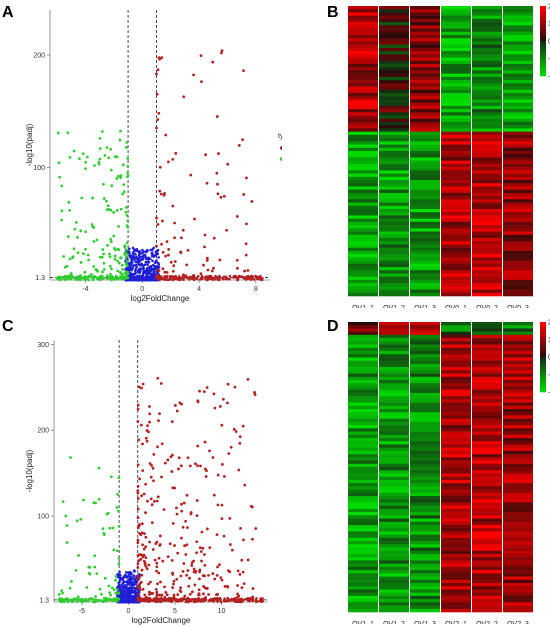 Image resolution: width=550 pixels, height=627 pixels. Describe the element at coordinates (161, 620) in the screenshot. I see `x-axis-label: log2FoldChange` at that location.